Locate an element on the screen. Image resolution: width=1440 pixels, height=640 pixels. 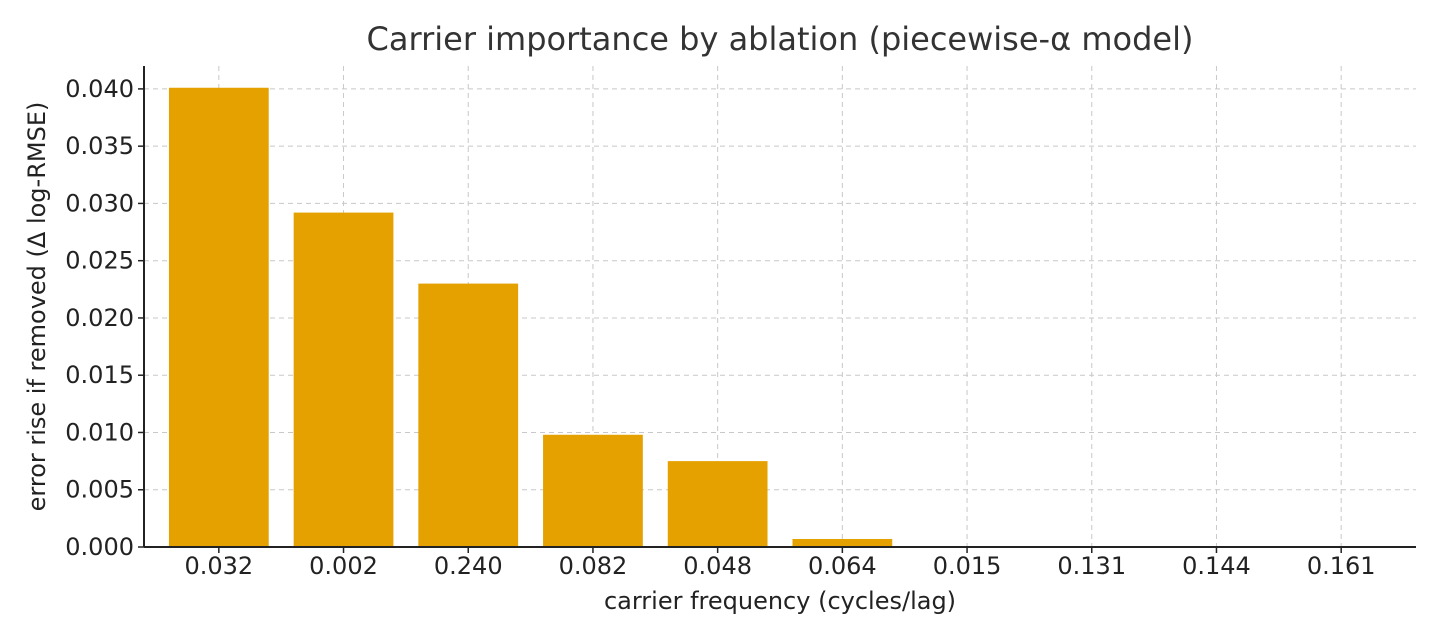
y-tick-label: 0.040 is located at coordinates (99, 89).